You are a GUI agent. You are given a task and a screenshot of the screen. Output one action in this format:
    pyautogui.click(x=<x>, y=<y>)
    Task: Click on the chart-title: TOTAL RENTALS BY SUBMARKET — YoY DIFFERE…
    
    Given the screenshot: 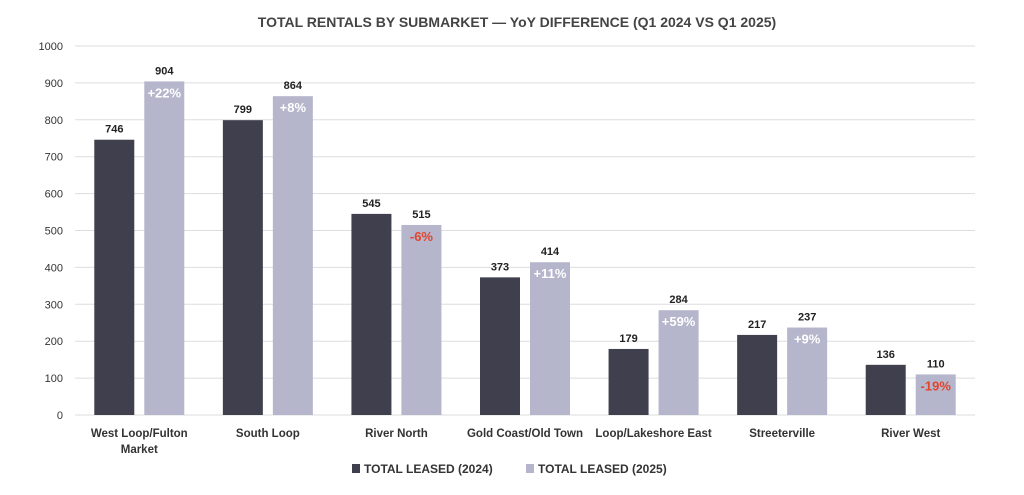 What is the action you would take?
    pyautogui.click(x=517, y=22)
    